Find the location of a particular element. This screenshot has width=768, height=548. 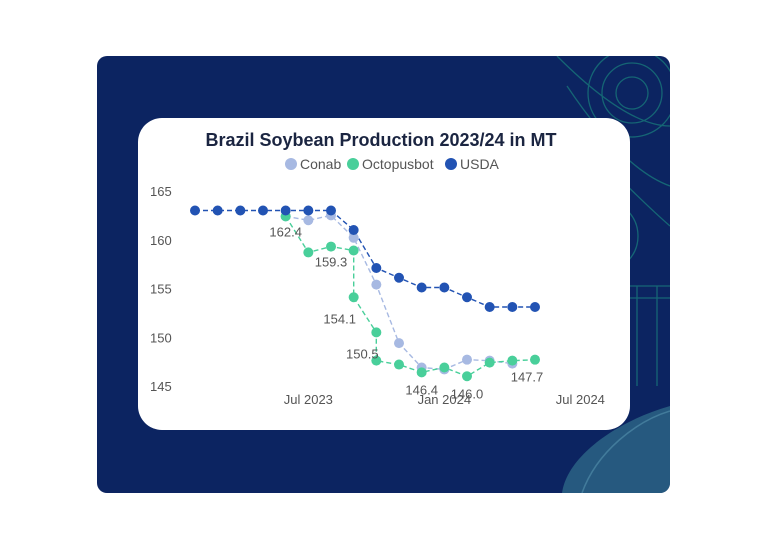

y-tick-label: 165 is located at coordinates (161, 191).